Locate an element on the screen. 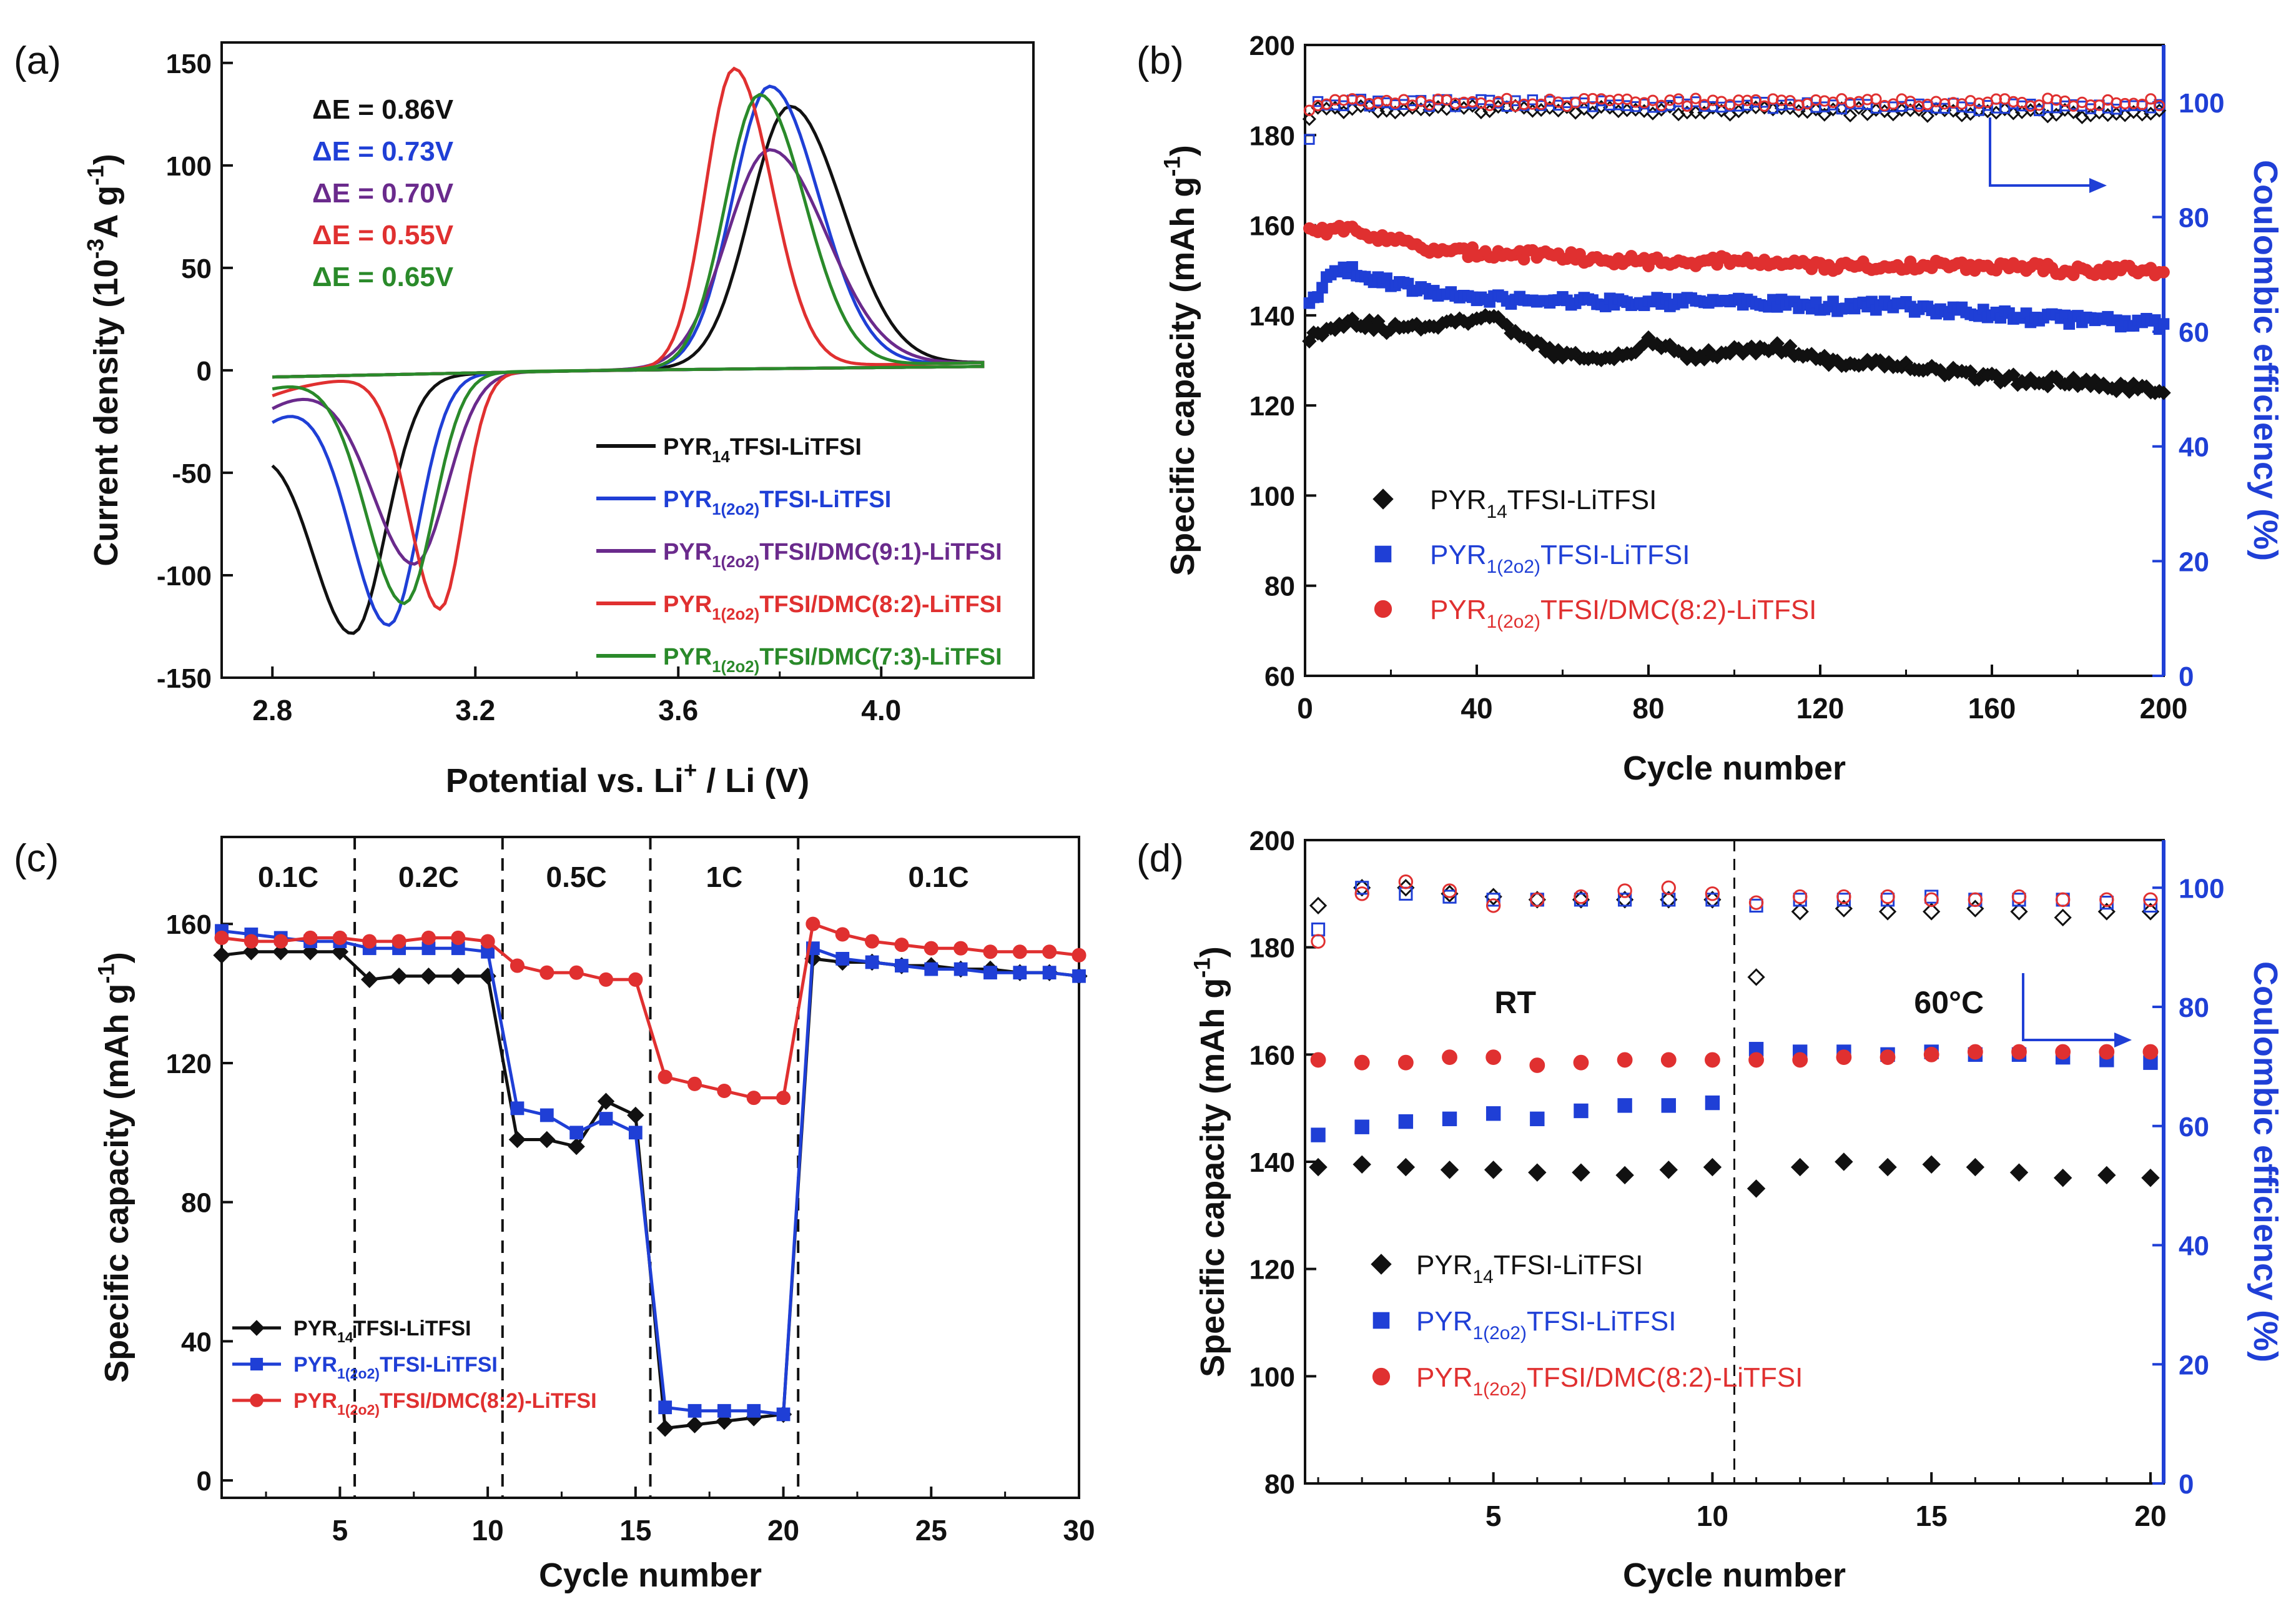  y-tick-label: -50 is located at coordinates (192, 473).